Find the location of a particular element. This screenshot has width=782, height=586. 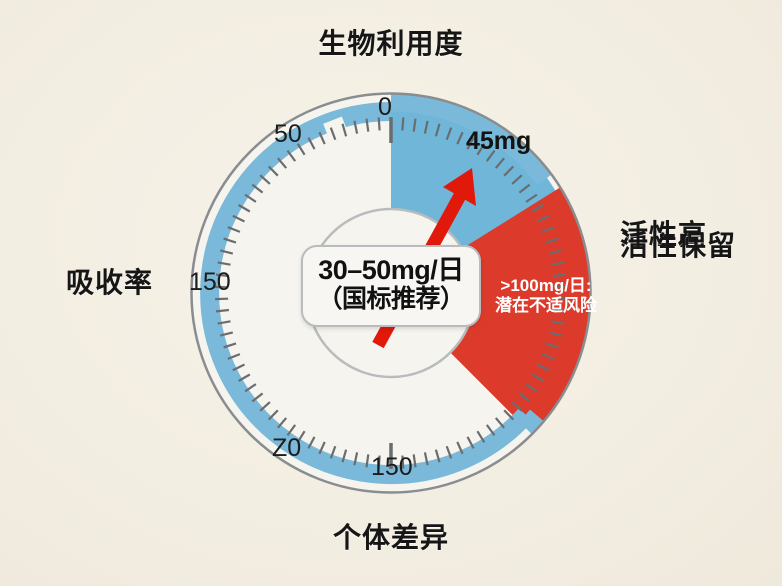

risk-warning-line1: >100mg/日: is located at coordinates (546, 285).